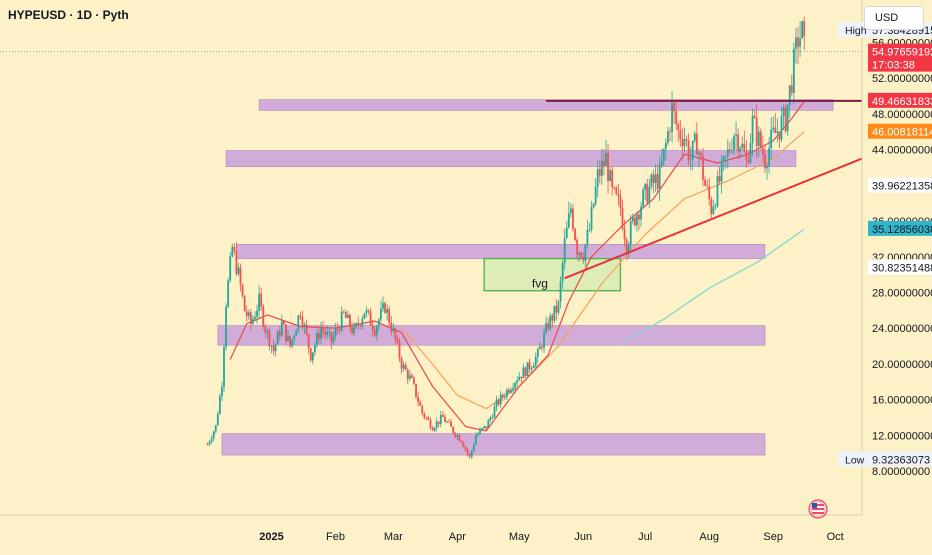  I want to click on price-label-plain: 39.96221358, so click(900, 185).